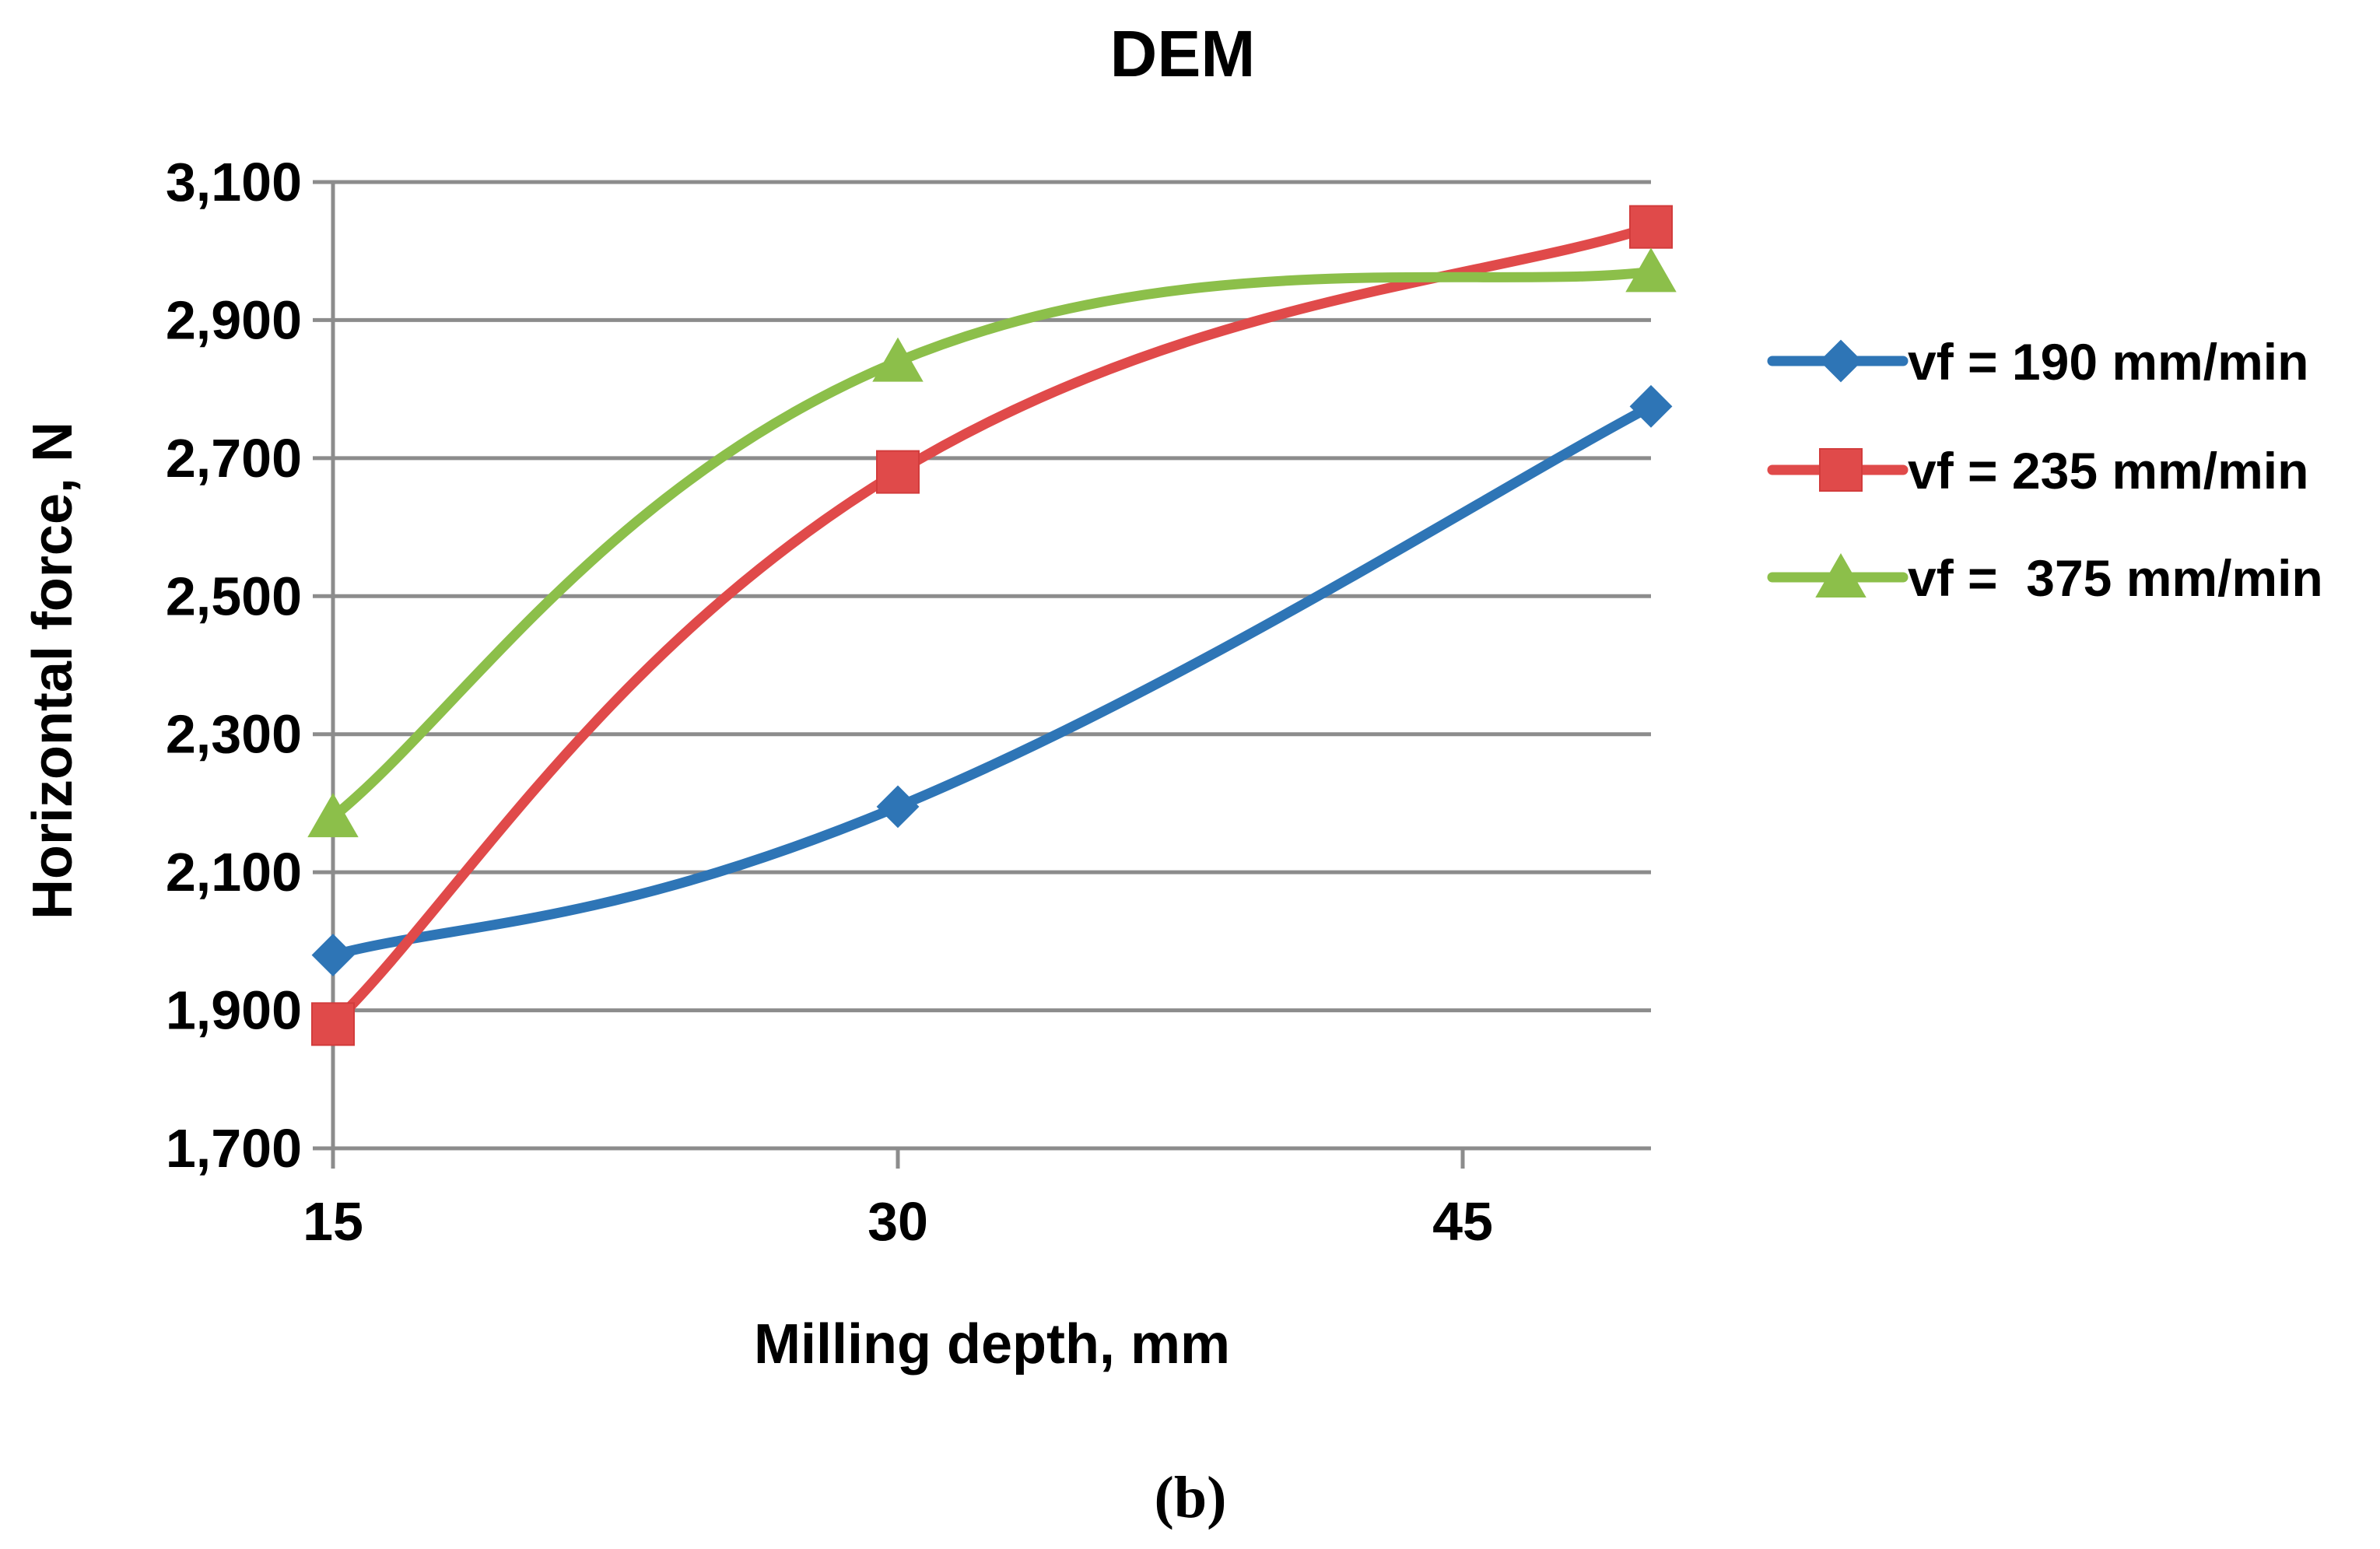 Image resolution: width=2380 pixels, height=1549 pixels. Describe the element at coordinates (234, 458) in the screenshot. I see `y-tick-label: 2,700` at that location.